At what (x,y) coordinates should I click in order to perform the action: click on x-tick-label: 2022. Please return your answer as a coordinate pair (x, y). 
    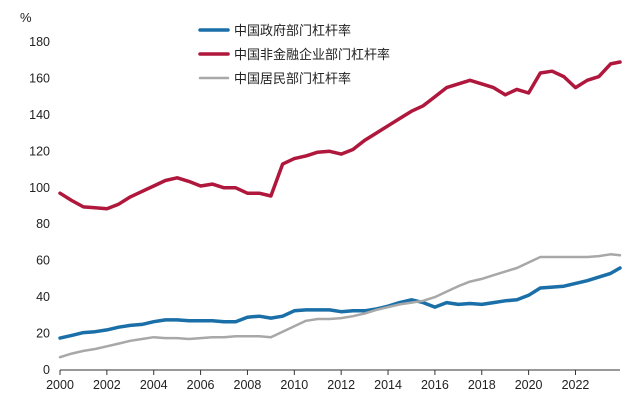
    Looking at the image, I should click on (576, 385).